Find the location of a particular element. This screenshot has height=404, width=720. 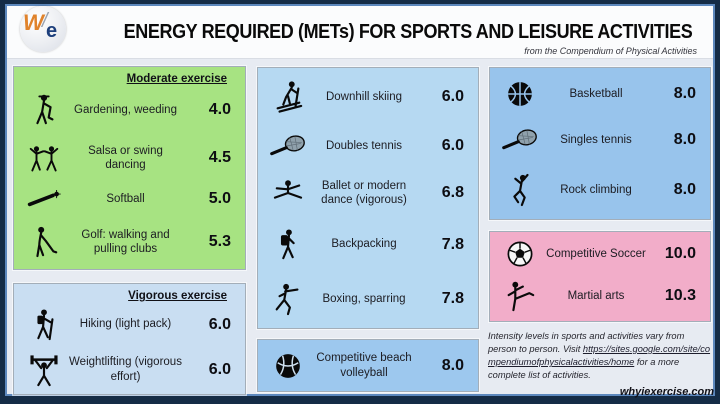

basketball-icon is located at coordinates (520, 94).